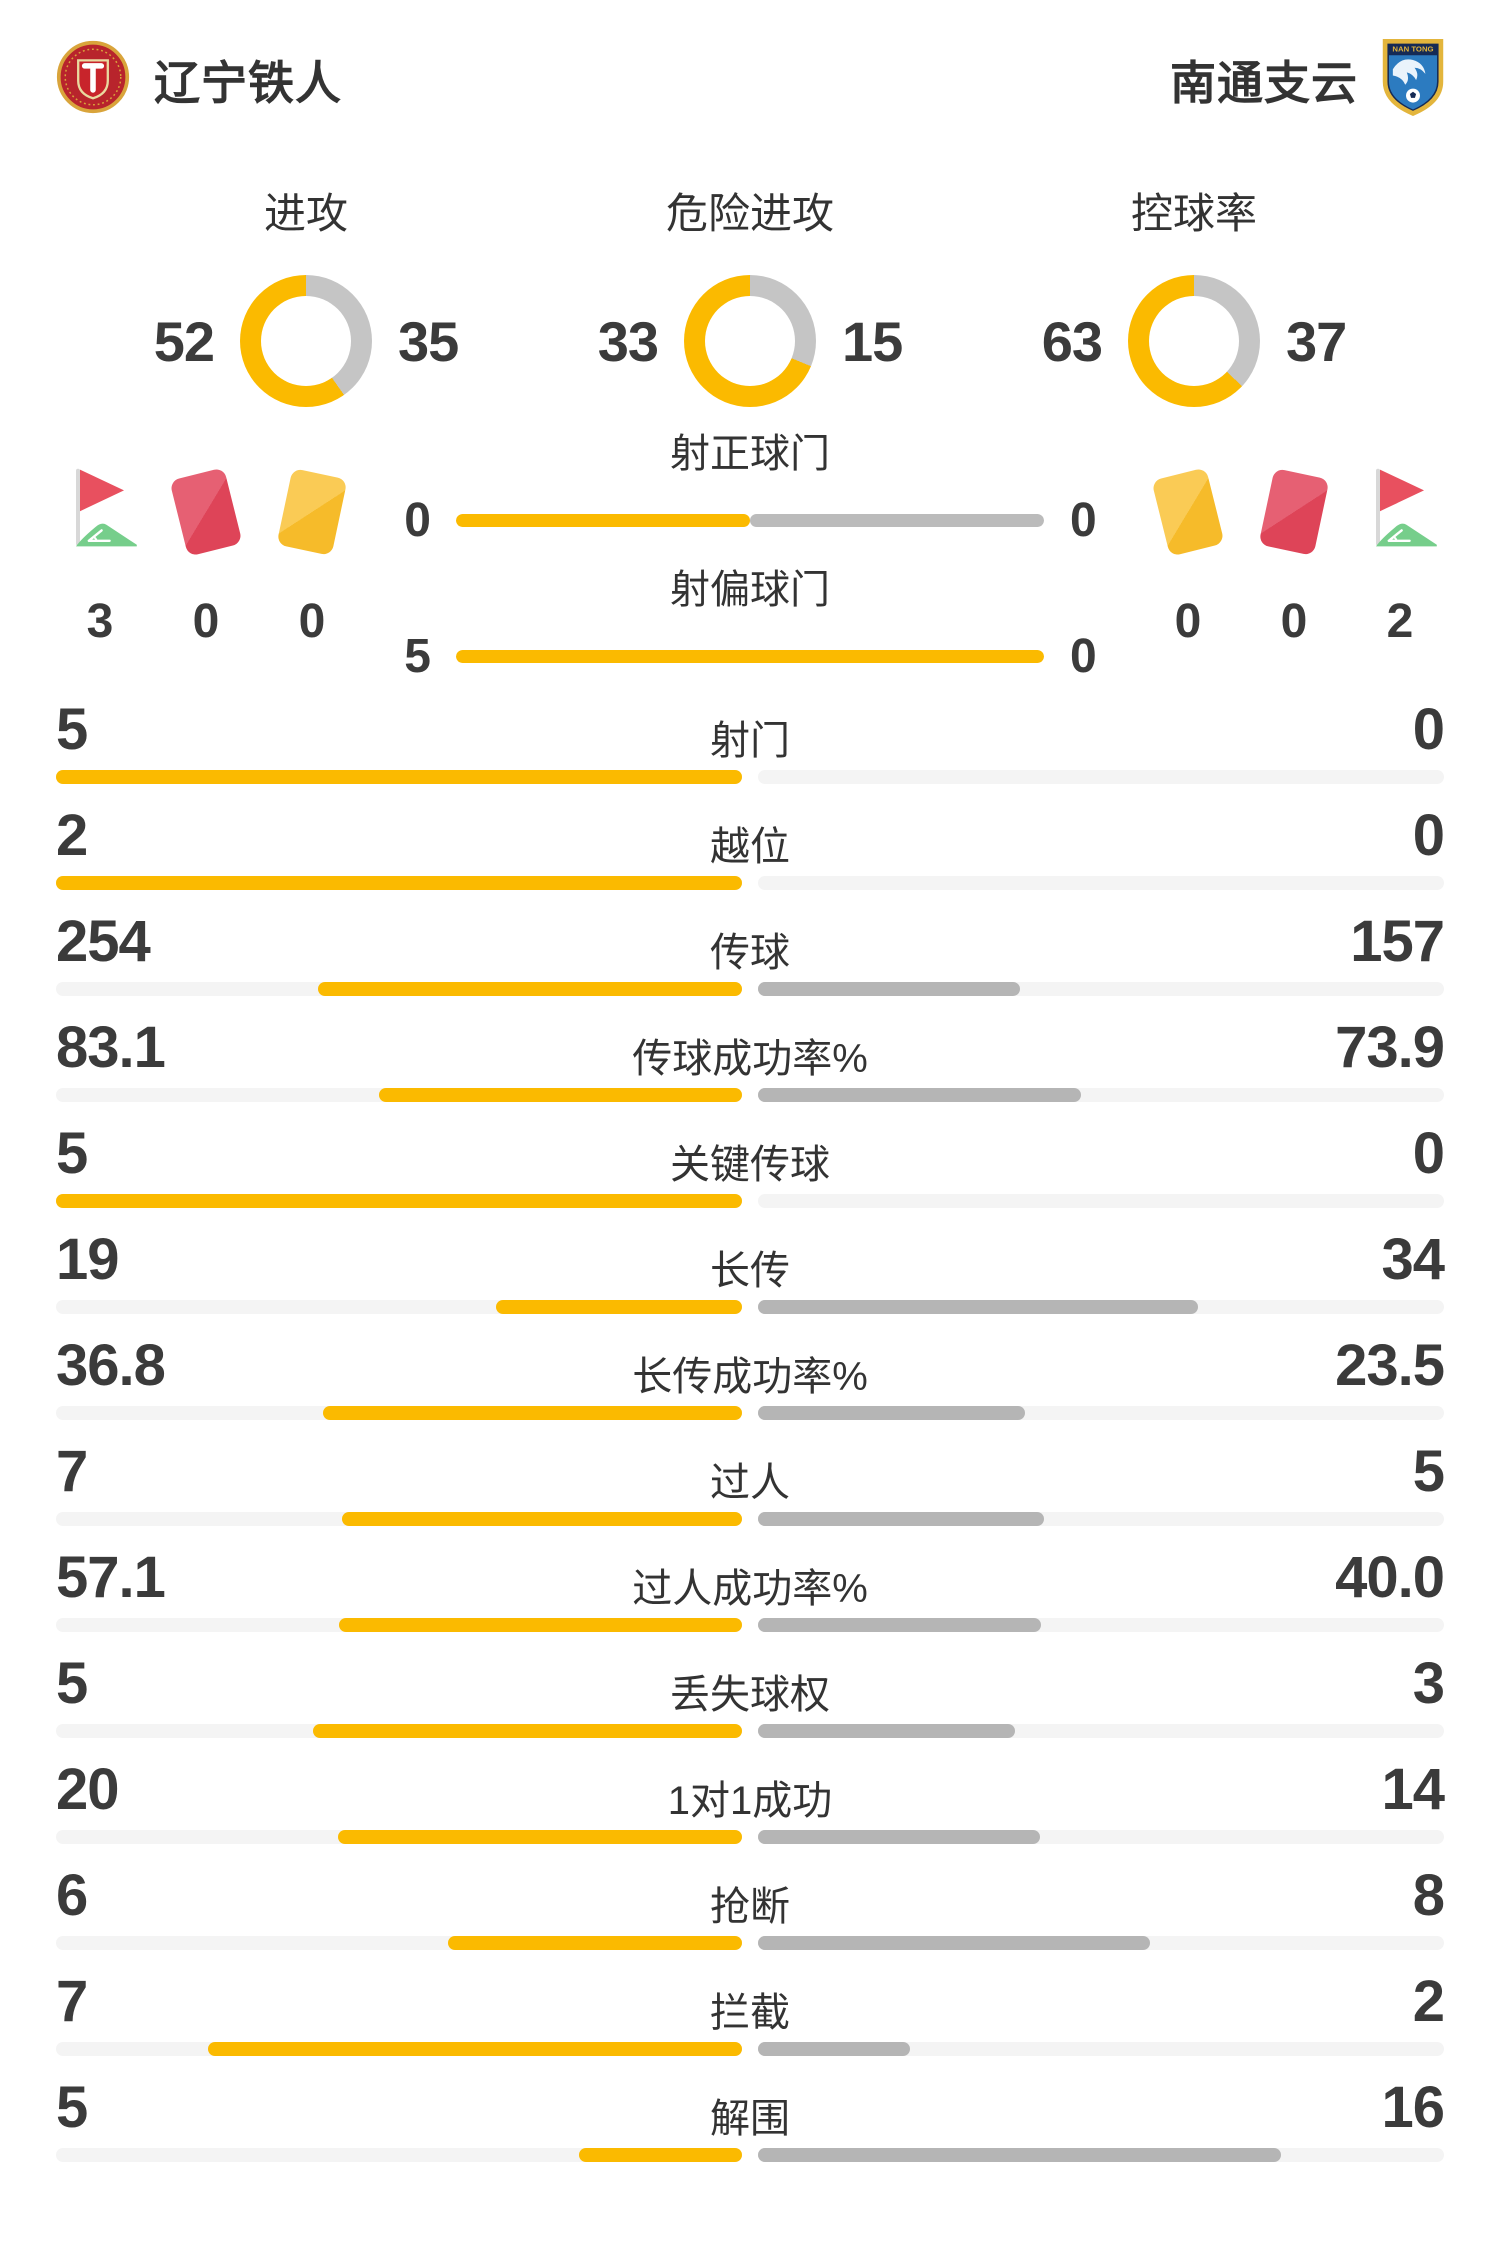  I want to click on home-discipline-icons, so click(206, 512).